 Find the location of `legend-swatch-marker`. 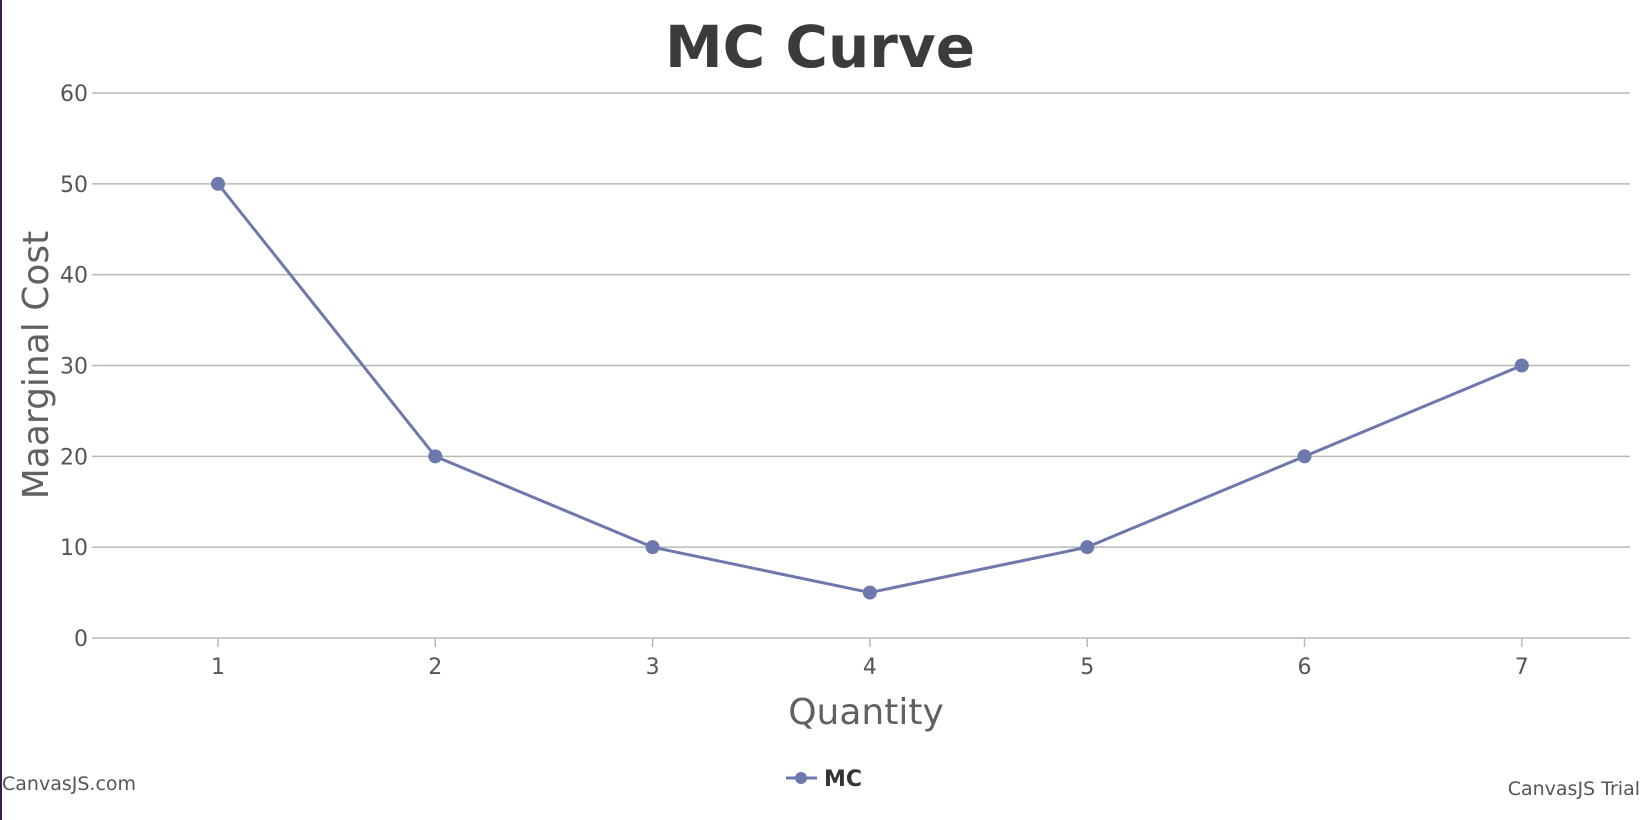

legend-swatch-marker is located at coordinates (801, 778).